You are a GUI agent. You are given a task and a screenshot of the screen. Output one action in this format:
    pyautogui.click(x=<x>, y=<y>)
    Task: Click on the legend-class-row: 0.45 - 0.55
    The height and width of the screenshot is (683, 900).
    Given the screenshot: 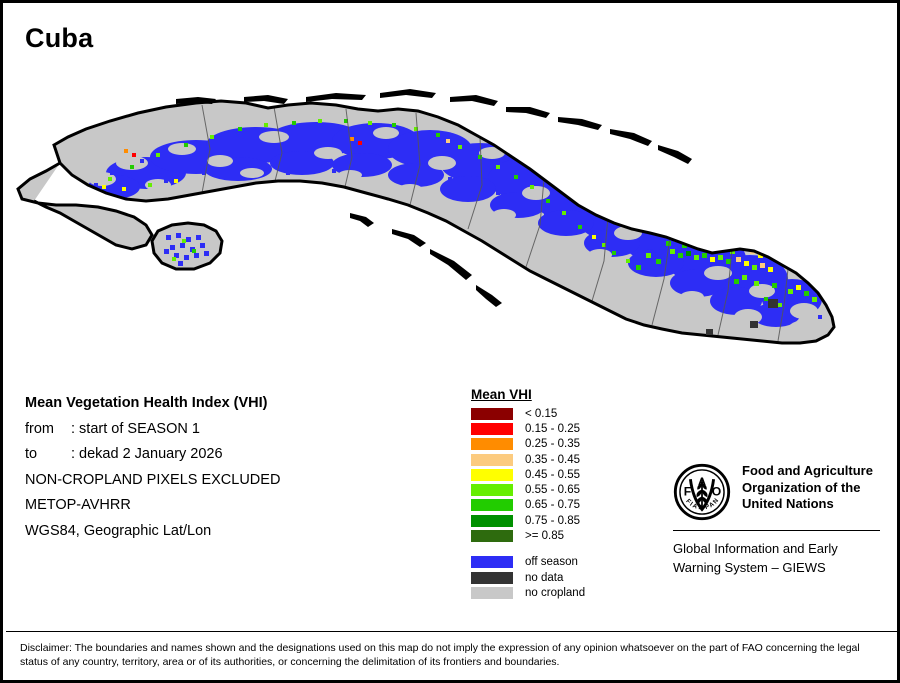 What is the action you would take?
    pyautogui.click(x=566, y=474)
    